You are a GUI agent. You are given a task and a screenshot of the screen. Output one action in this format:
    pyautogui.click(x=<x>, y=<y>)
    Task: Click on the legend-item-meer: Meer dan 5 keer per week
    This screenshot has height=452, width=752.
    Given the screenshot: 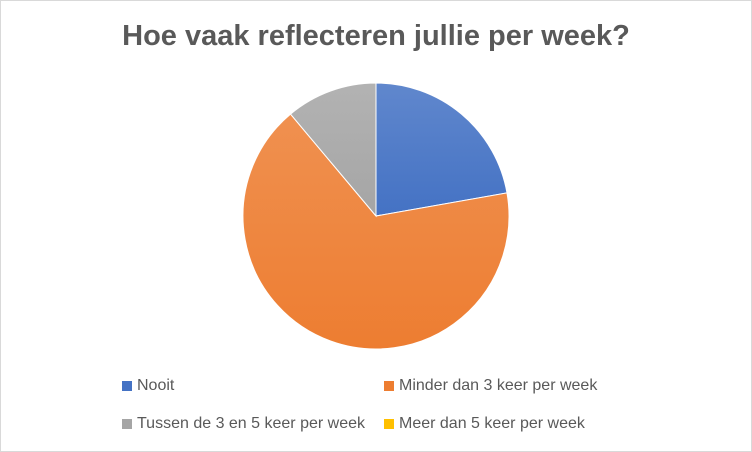 What is the action you would take?
    pyautogui.click(x=484, y=424)
    